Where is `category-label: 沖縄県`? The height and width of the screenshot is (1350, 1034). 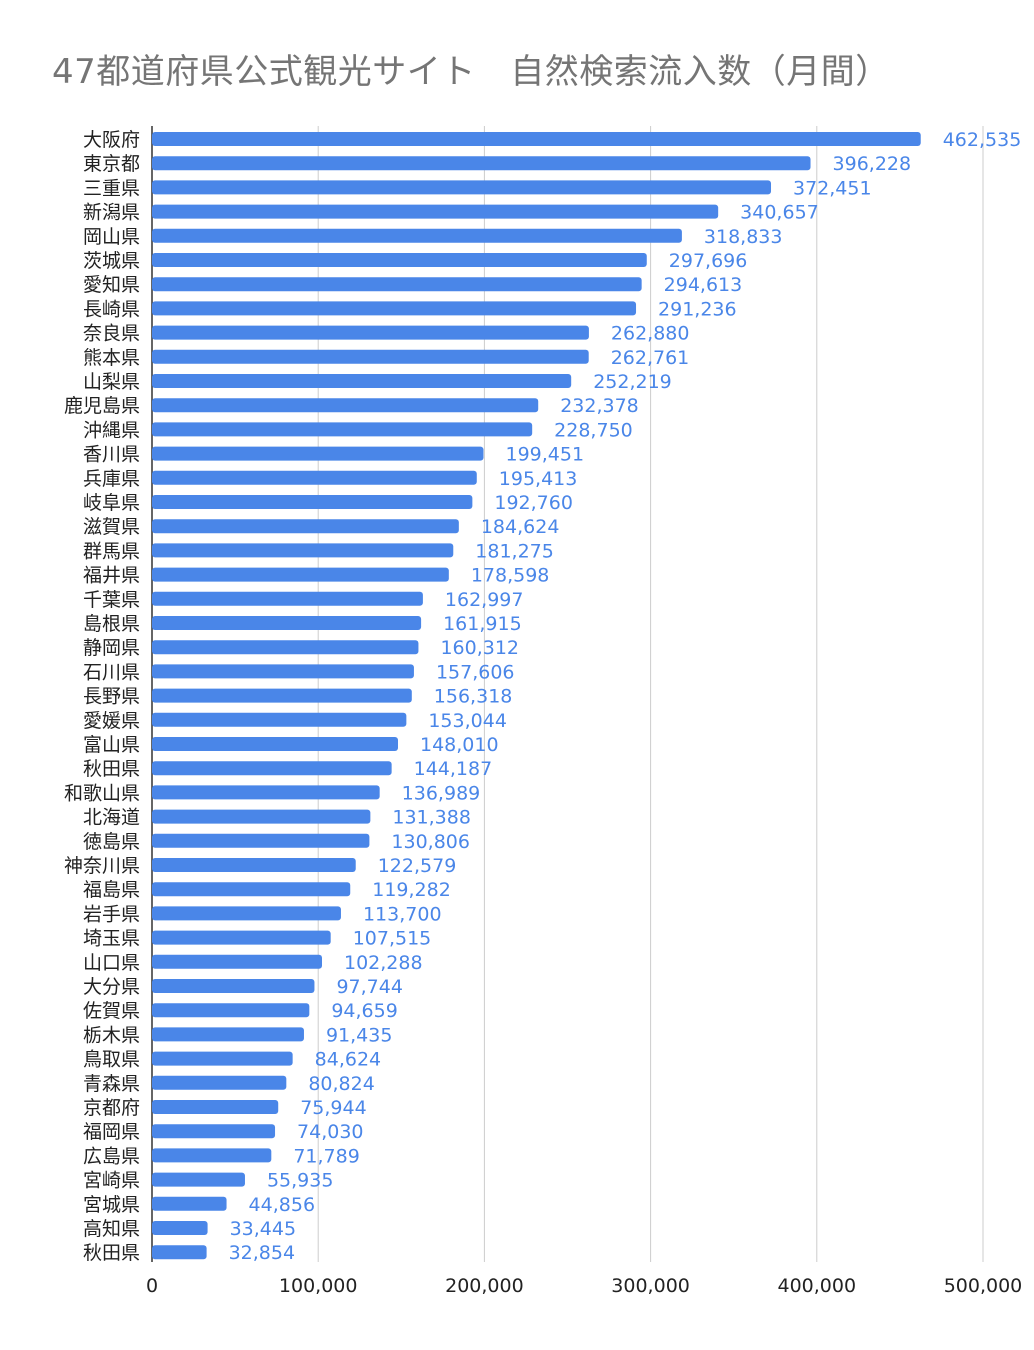
category-label: 沖縄県 is located at coordinates (111, 430).